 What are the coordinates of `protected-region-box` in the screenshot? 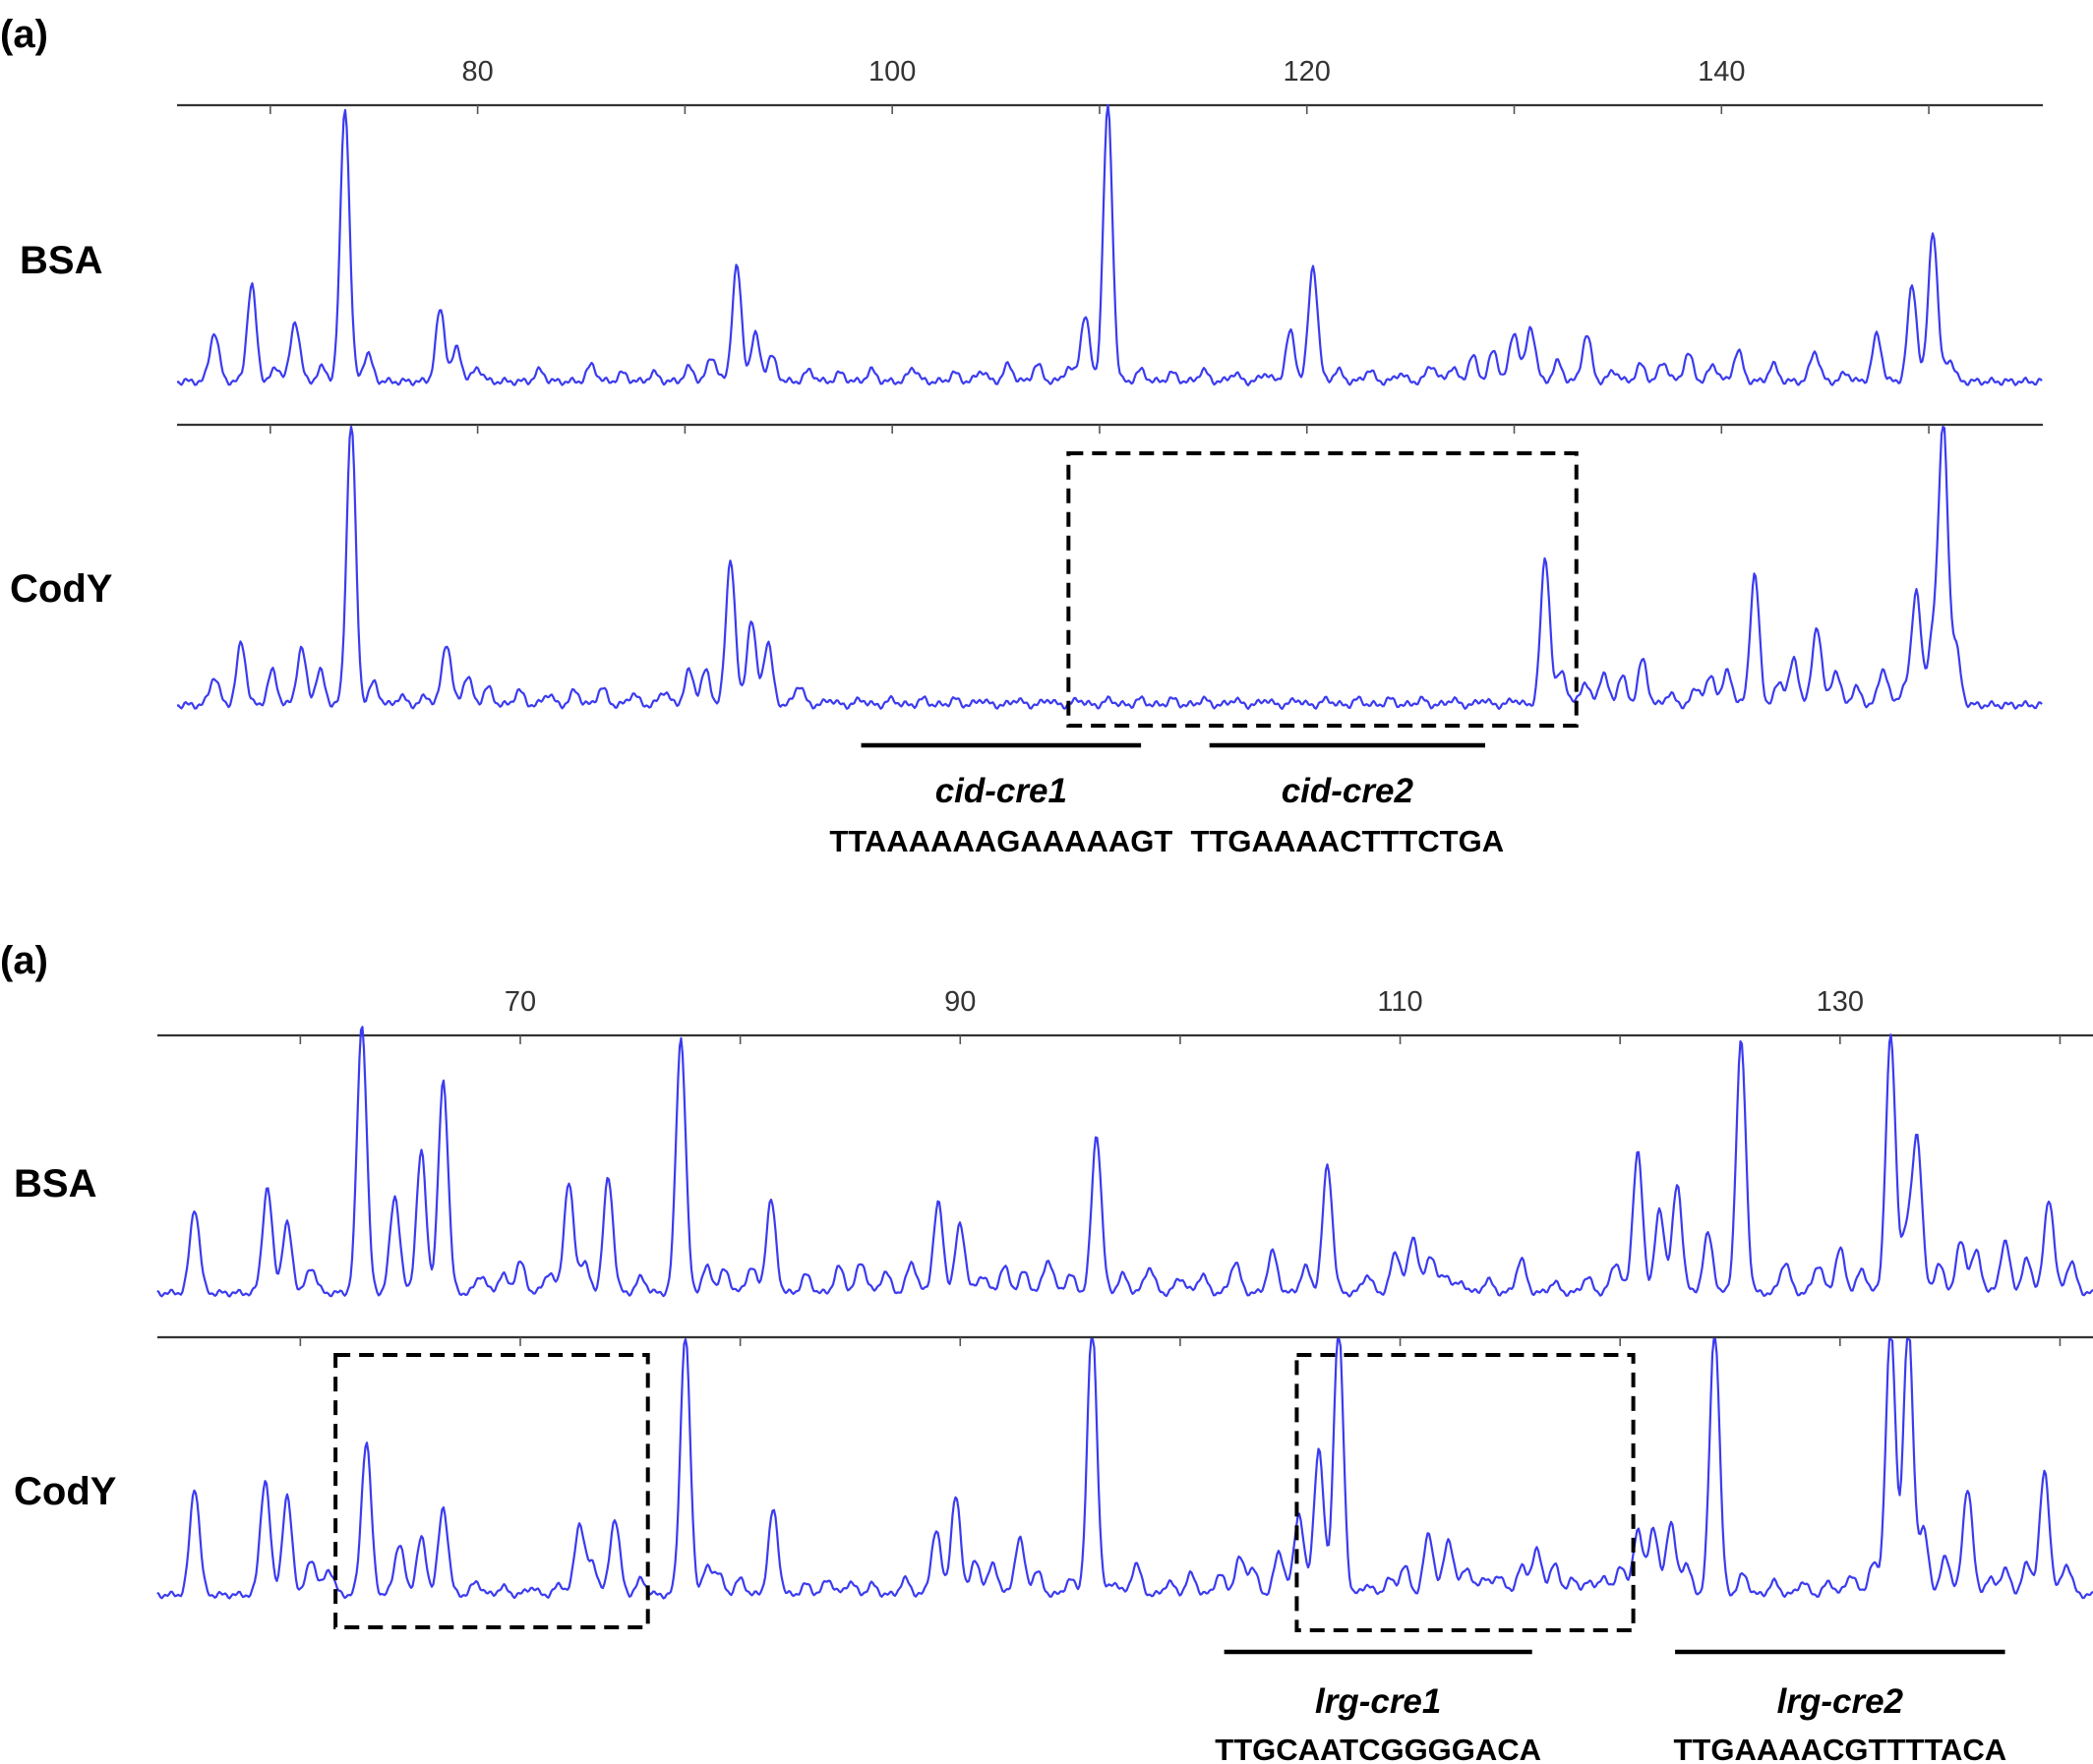 It's located at (1322, 589).